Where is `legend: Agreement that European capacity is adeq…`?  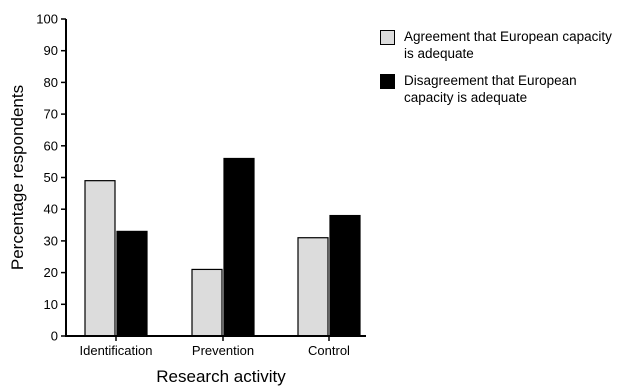
legend: Agreement that European capacity is adeq… is located at coordinates (497, 72).